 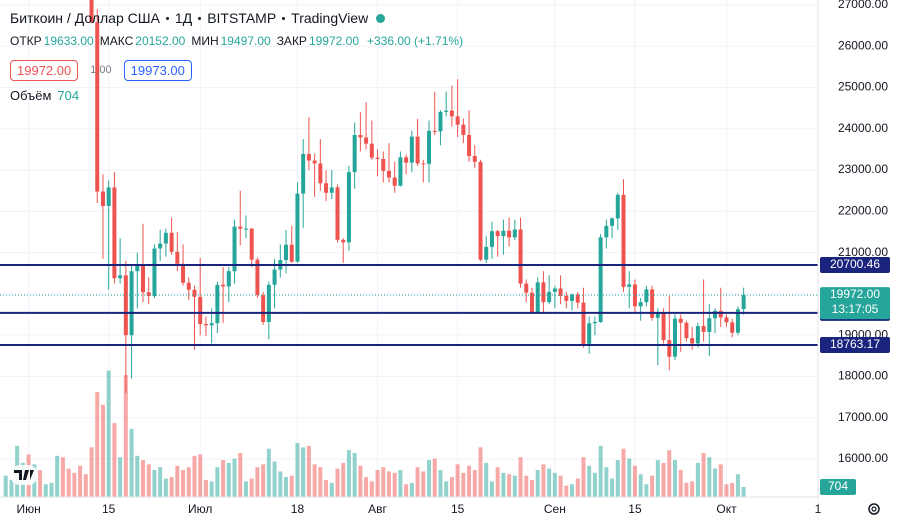 What do you see at coordinates (157, 70) in the screenshot?
I see `buy-button: 19973.00` at bounding box center [157, 70].